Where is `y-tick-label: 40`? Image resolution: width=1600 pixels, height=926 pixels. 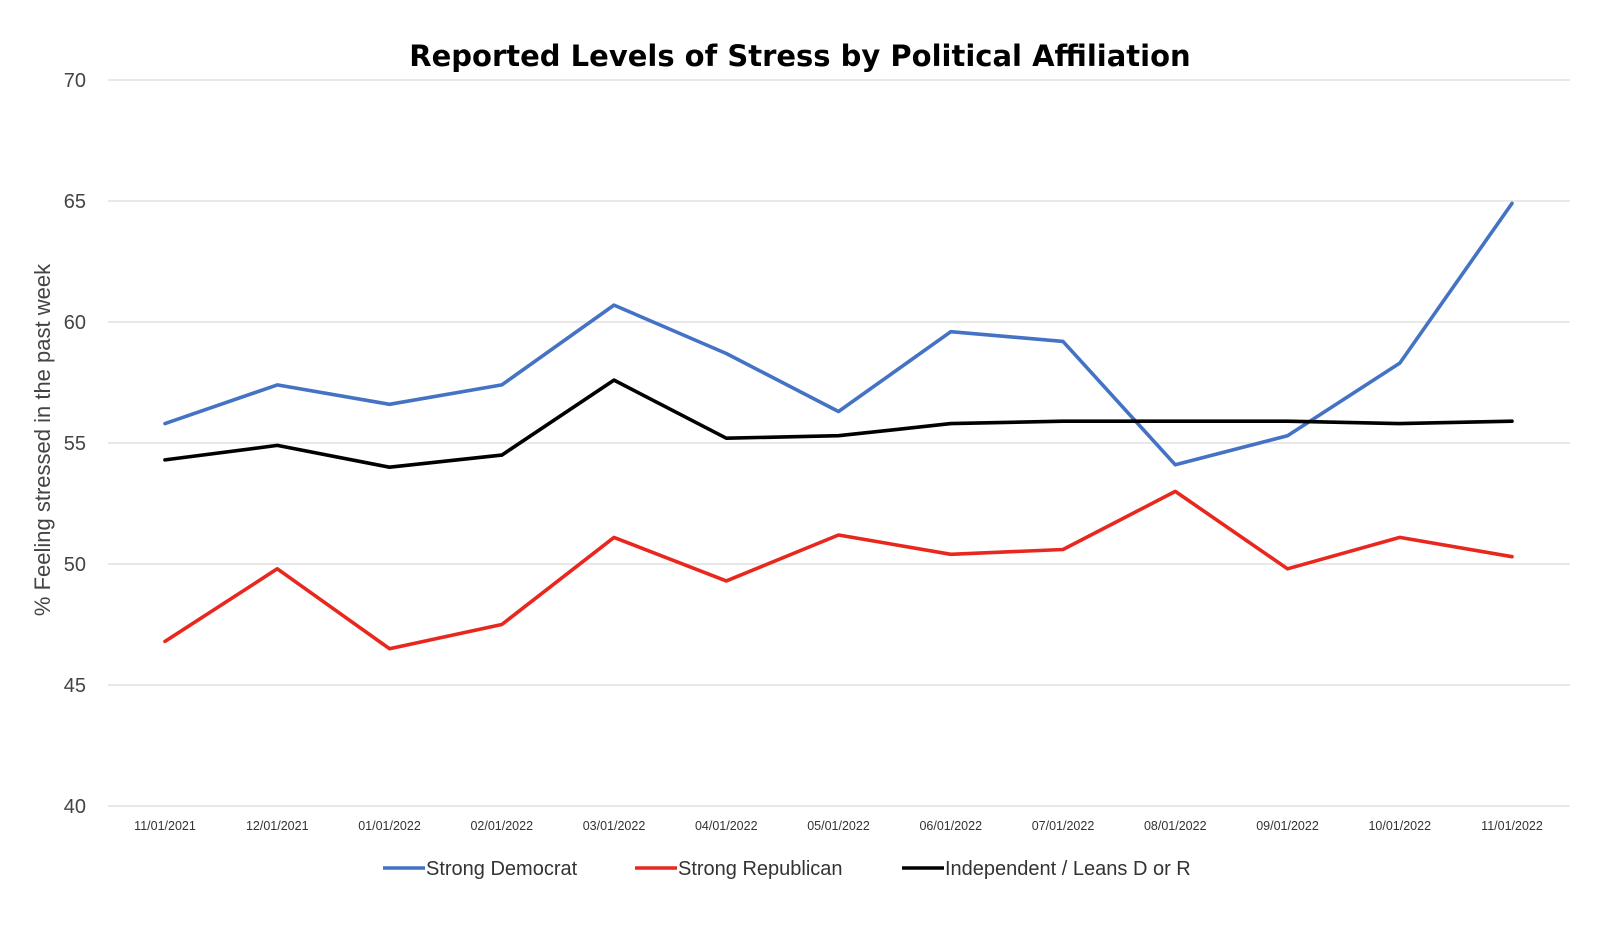
y-tick-label: 40 is located at coordinates (75, 807).